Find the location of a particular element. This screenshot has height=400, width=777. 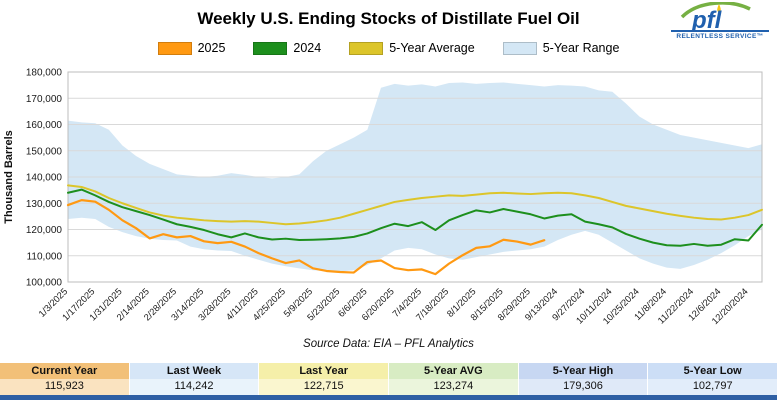

stat-label: Last Week is located at coordinates (194, 371).